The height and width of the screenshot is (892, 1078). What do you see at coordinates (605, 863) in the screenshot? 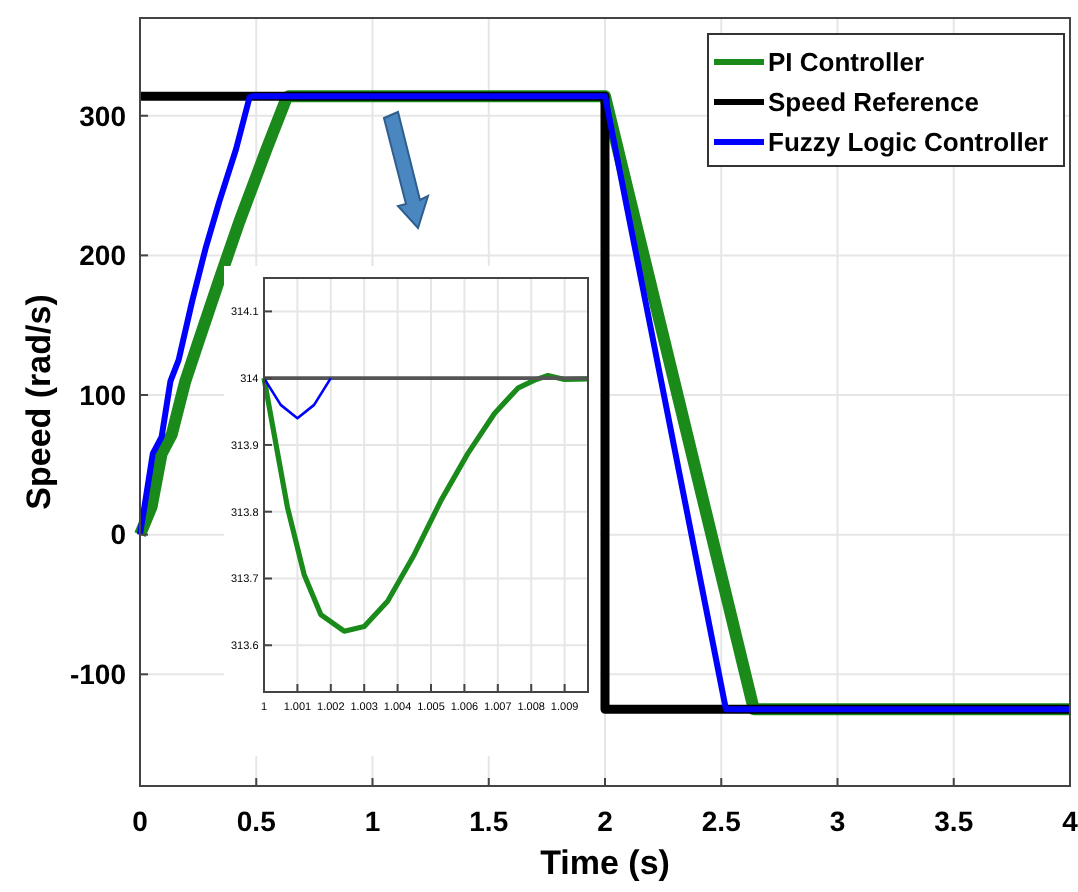
I see `x-axis-title: Time (s)` at bounding box center [605, 863].